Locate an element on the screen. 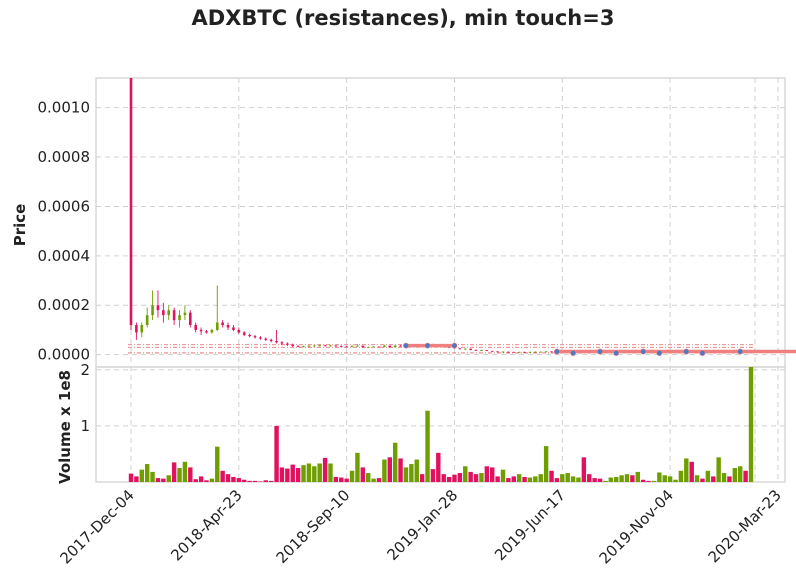  x-tick-label: 2018-Sep-10 is located at coordinates (313, 526).